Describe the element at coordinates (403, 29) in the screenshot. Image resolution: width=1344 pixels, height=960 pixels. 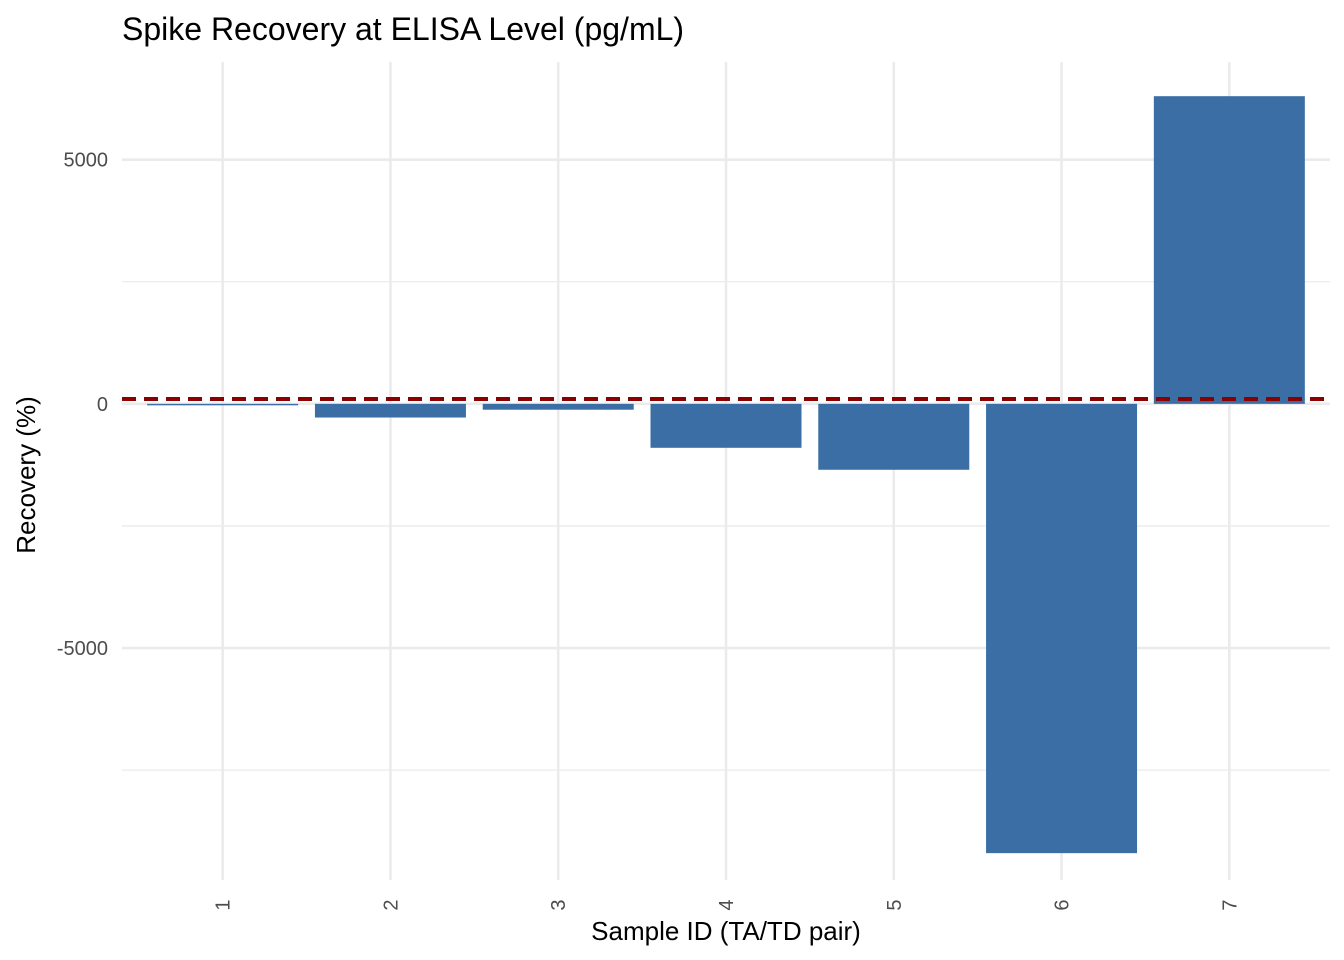
I see `chart-title: Spike Recovery at ELISA Level (pg/mL)` at that location.